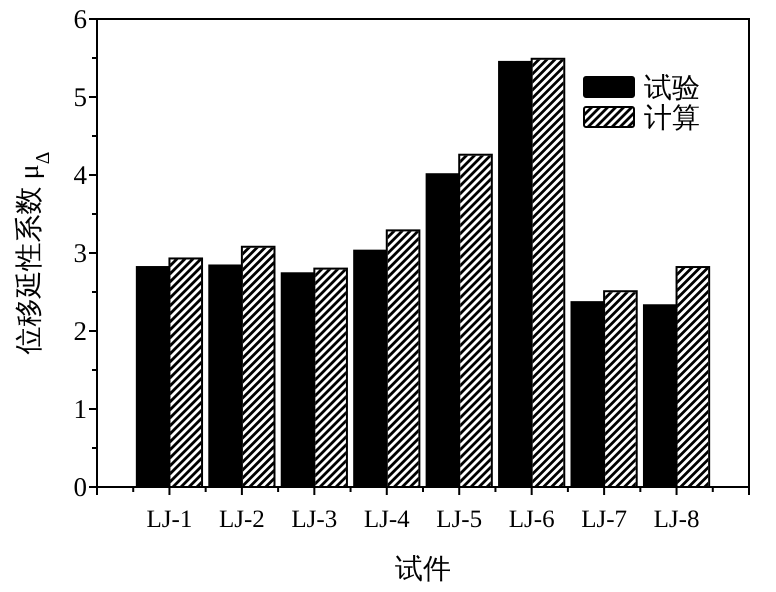 The image size is (776, 592). Describe the element at coordinates (672, 88) in the screenshot. I see `legend-label: 试验` at that location.